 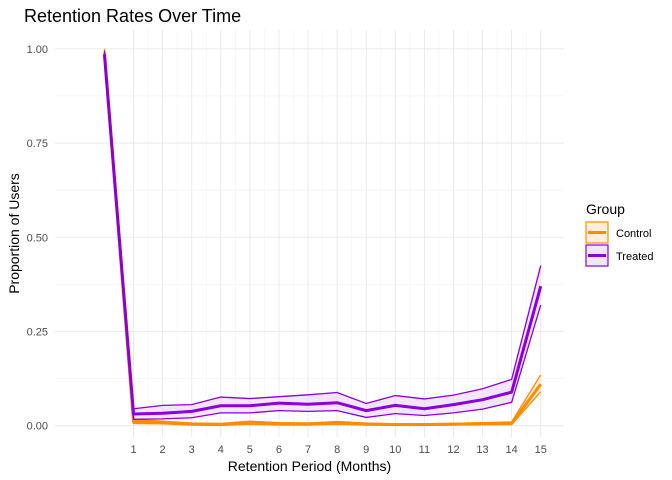 What do you see at coordinates (453, 450) in the screenshot?
I see `x-tick-label: 12` at bounding box center [453, 450].